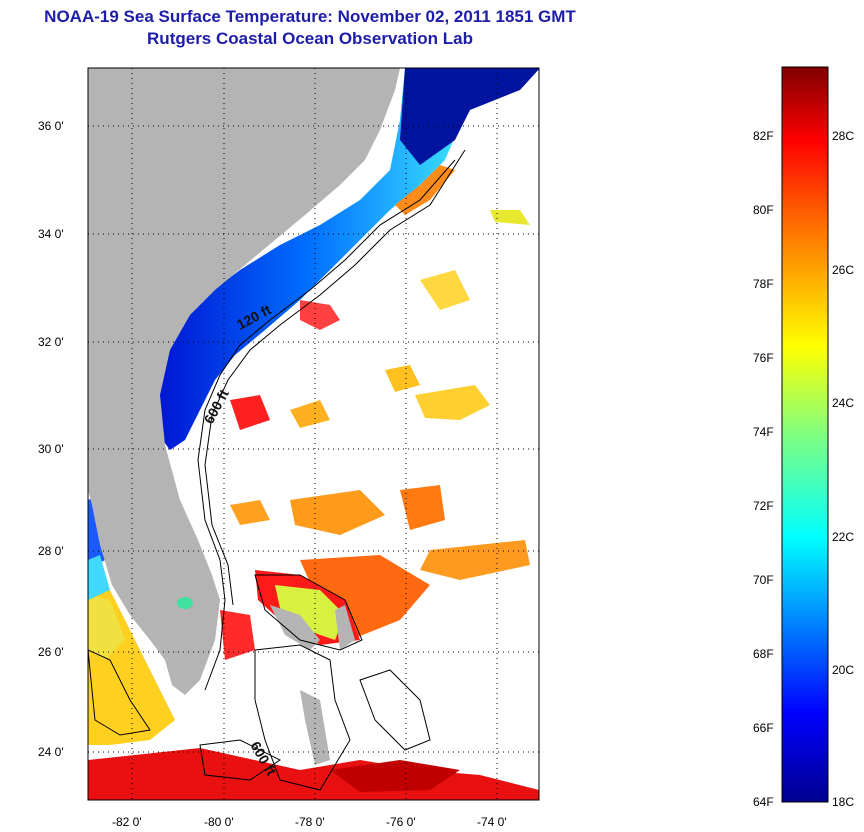 The height and width of the screenshot is (832, 864). I want to click on lon-tick-label: -76 0', so click(401, 822).